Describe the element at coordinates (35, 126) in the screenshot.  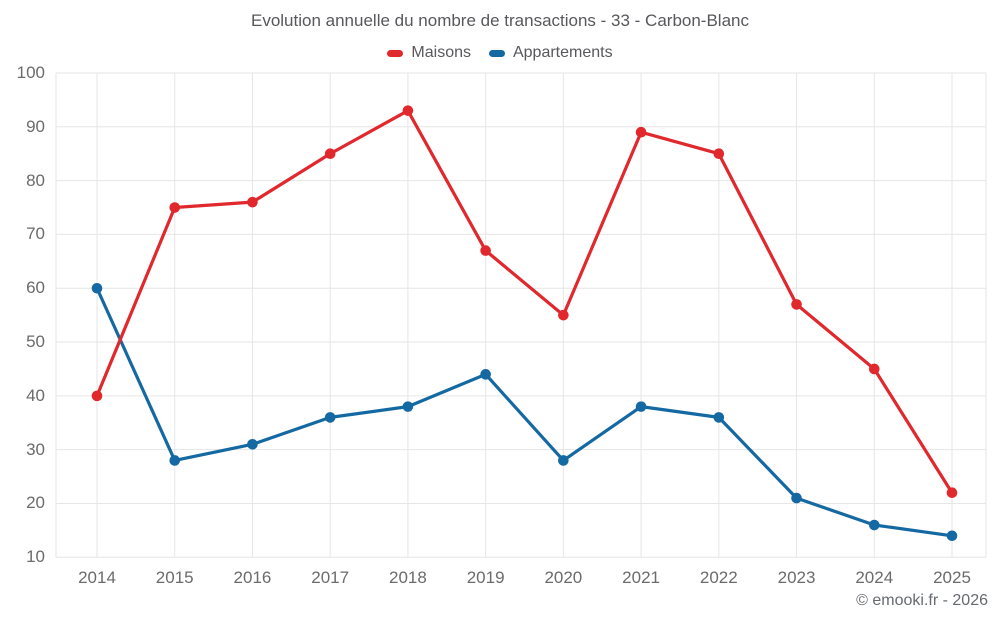
I see `y-axis-tick-label: 90` at that location.